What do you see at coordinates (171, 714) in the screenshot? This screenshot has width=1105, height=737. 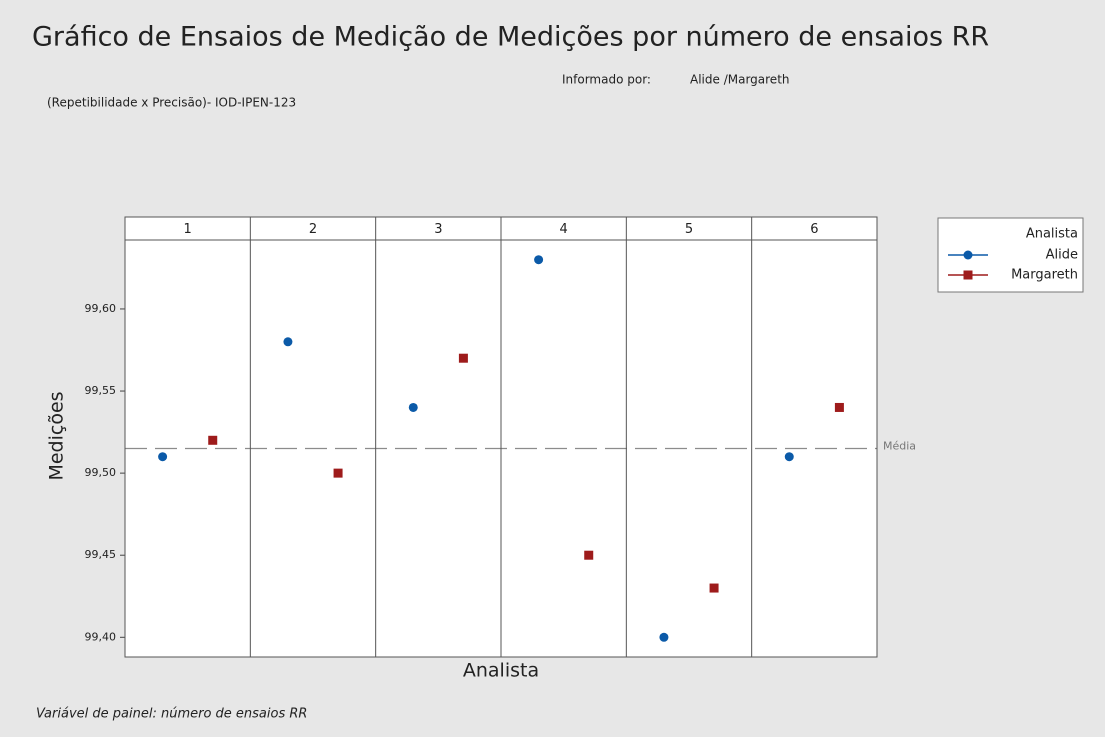 I see `footnote: Variável de painel: número de ensaios RR` at bounding box center [171, 714].